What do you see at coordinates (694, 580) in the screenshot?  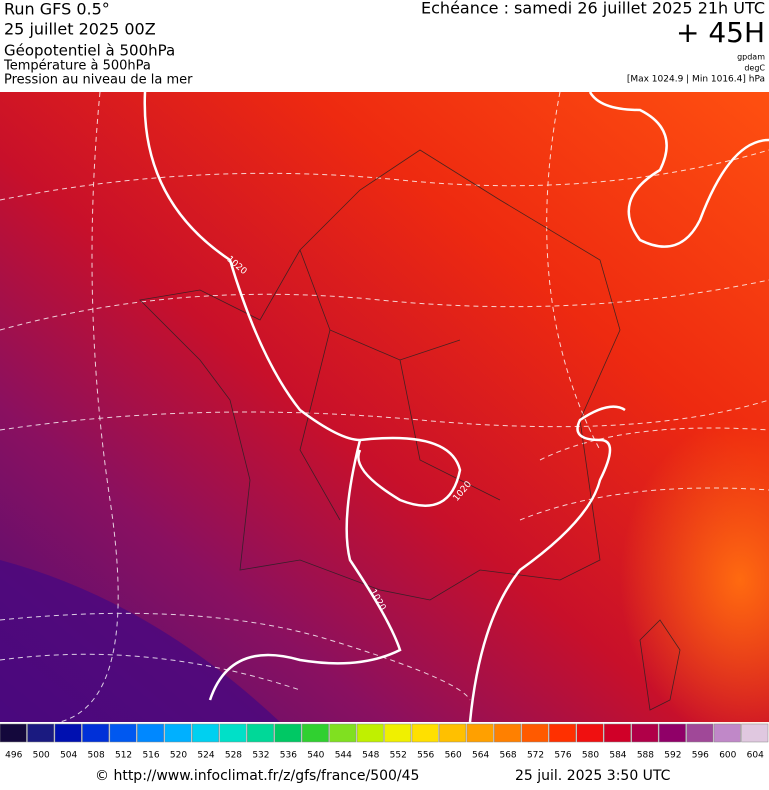 I see `warm-region` at bounding box center [694, 580].